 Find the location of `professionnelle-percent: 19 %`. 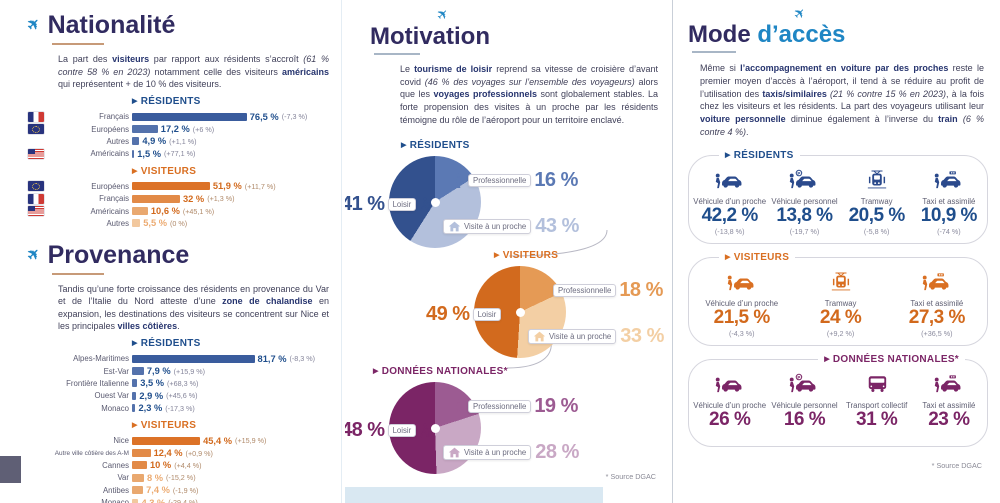

professionnelle-percent: 19 % is located at coordinates (556, 406).